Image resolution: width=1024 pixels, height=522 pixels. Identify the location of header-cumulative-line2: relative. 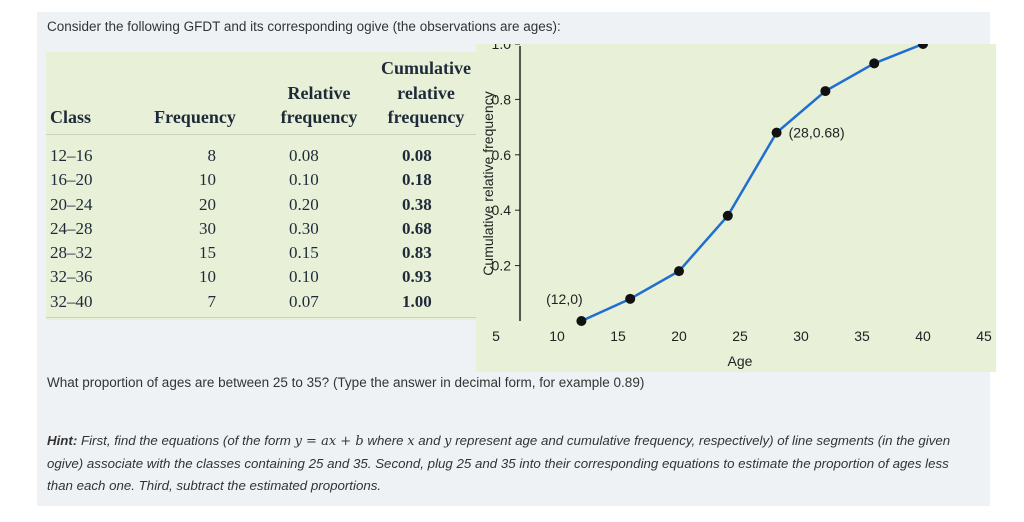
(426, 93).